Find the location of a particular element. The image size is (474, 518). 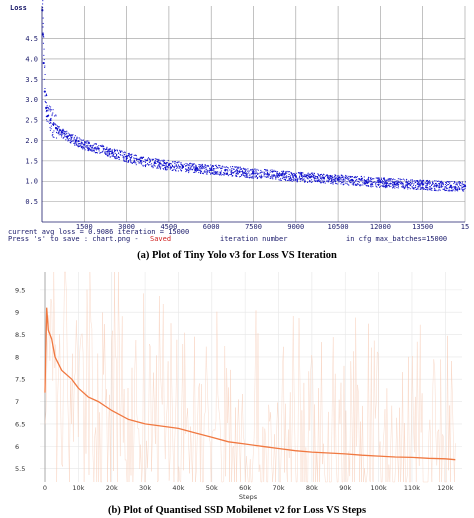

chart-b-y-tick-label: 9 is located at coordinates (17, 313).